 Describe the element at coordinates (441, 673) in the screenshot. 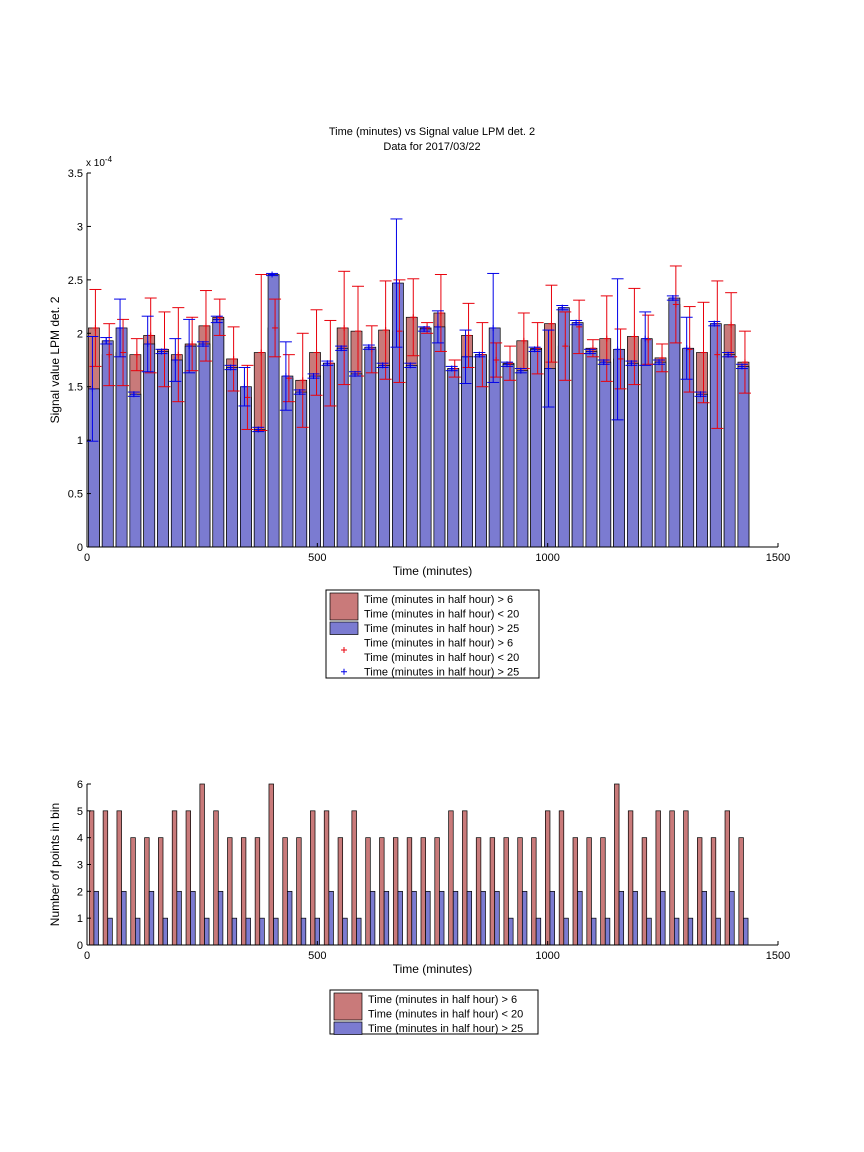

I see `legend-label-3-0: Time (minutes in half hour) > 25` at that location.